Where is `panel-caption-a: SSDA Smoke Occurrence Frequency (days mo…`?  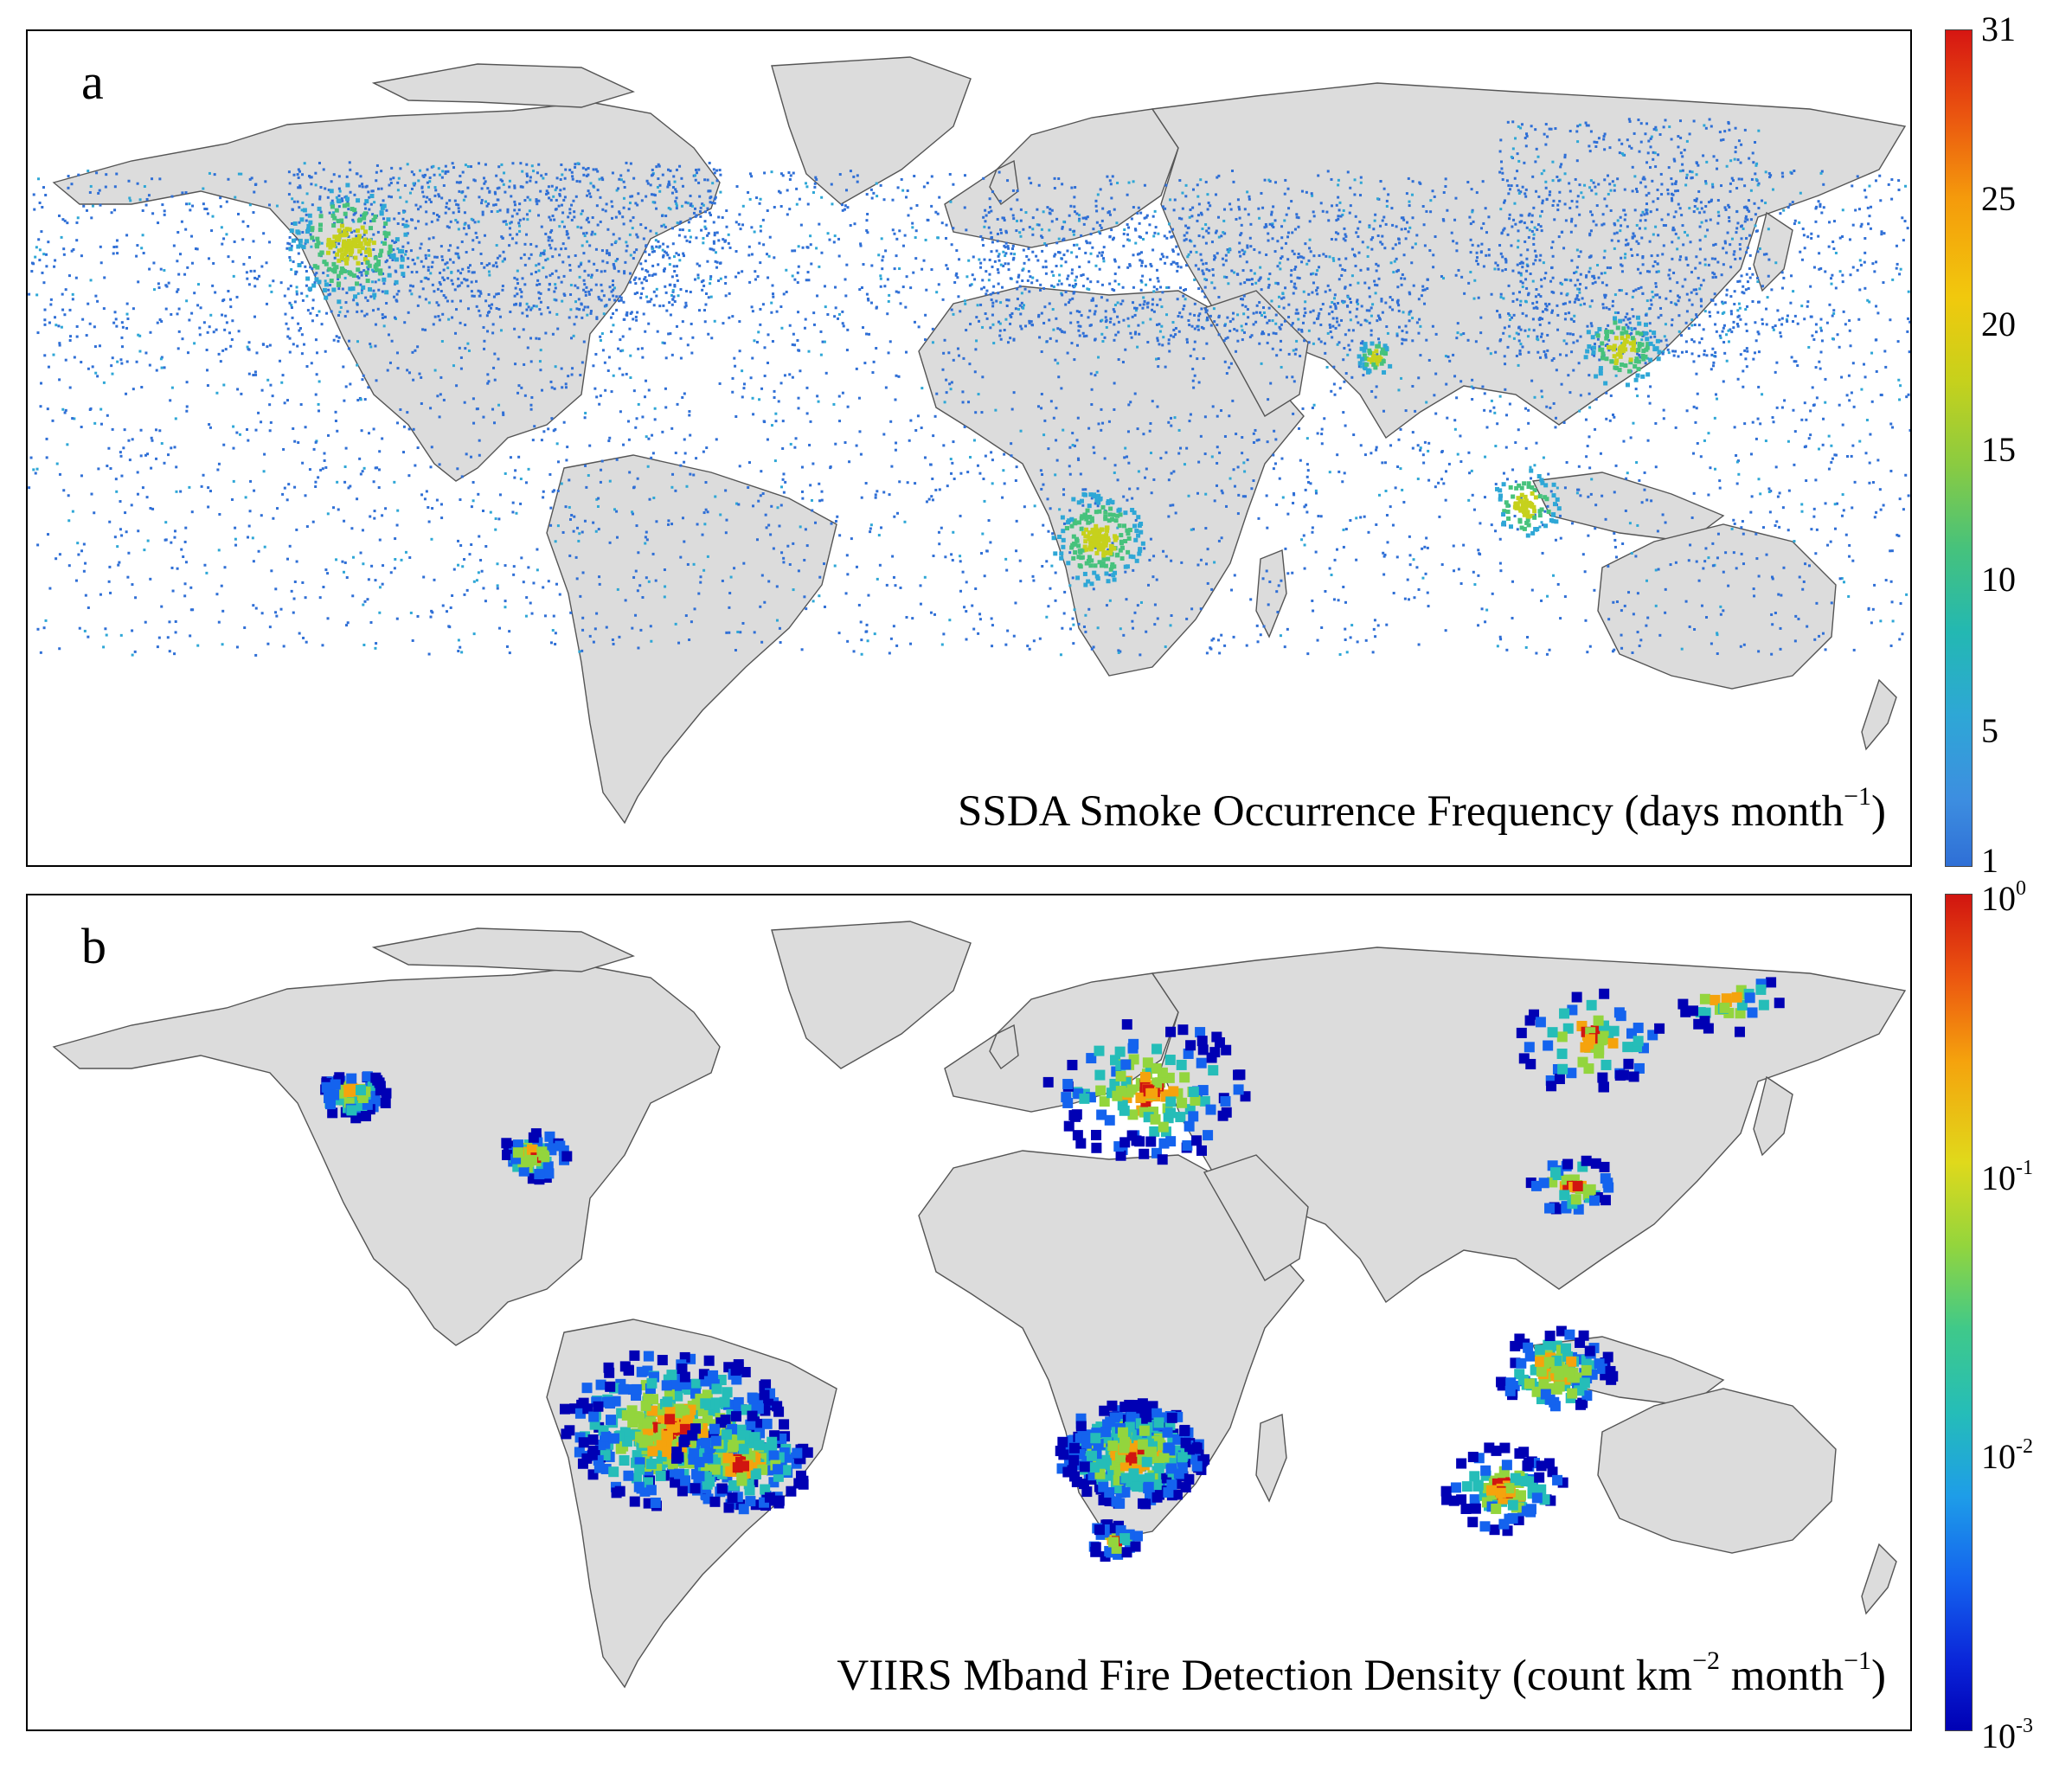
panel-caption-a: SSDA Smoke Occurrence Frequency (days mo… is located at coordinates (1422, 810).